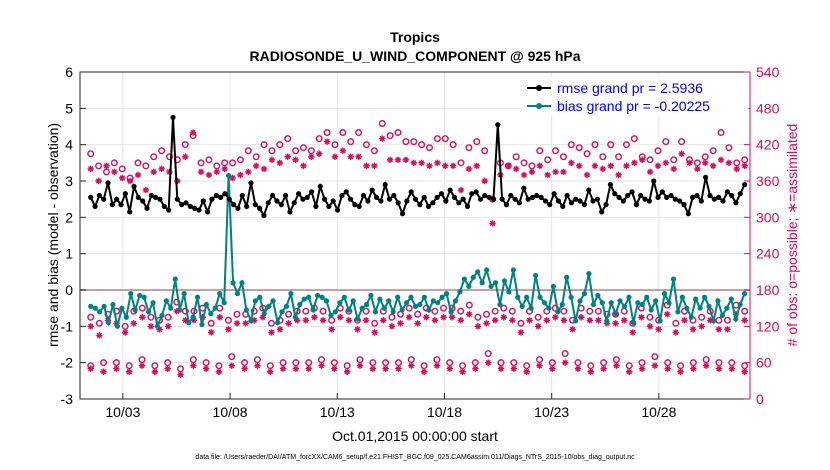 The image size is (830, 470). I want to click on y-right-tick-label: 180, so click(768, 290).